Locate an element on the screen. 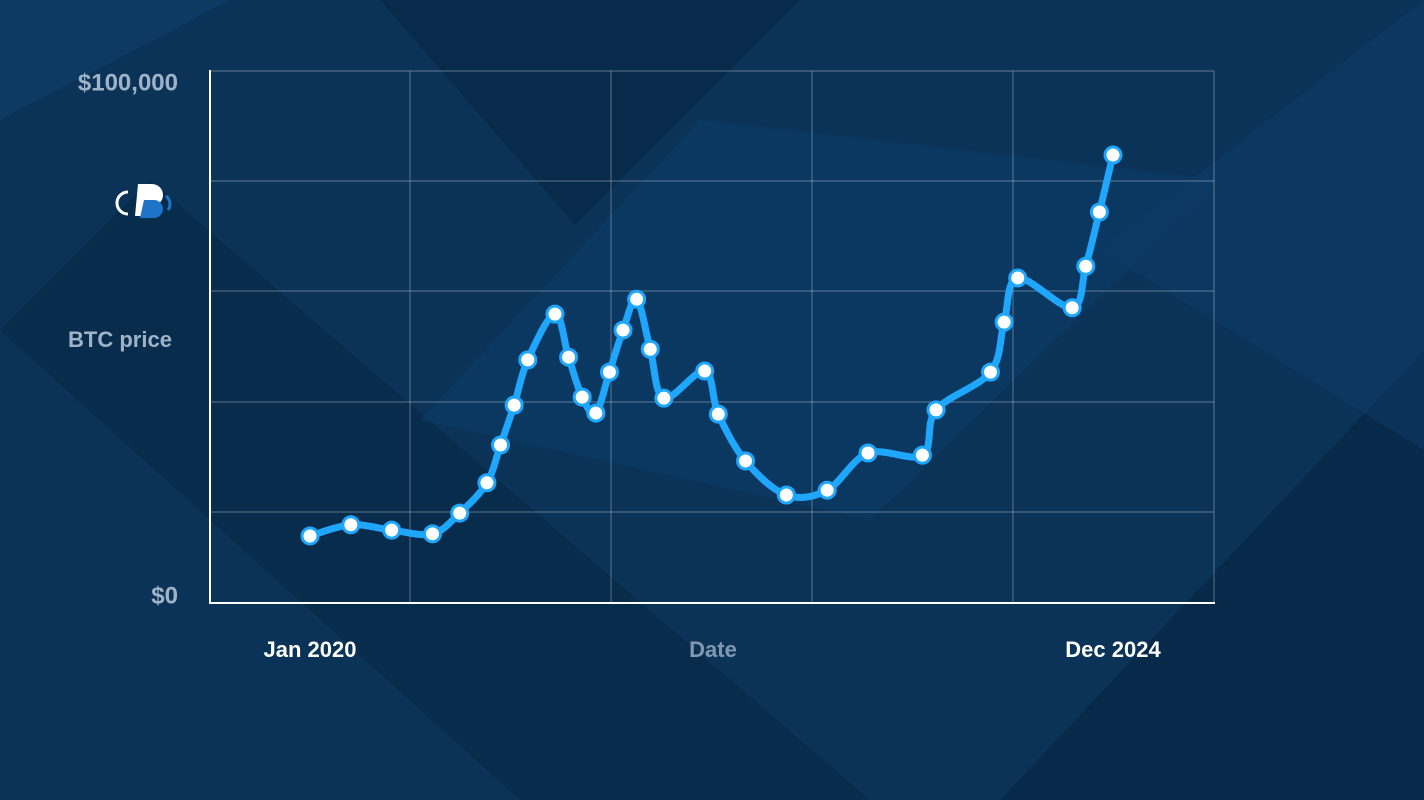 The width and height of the screenshot is (1424, 800). y-tick-label: $0 is located at coordinates (164, 595).